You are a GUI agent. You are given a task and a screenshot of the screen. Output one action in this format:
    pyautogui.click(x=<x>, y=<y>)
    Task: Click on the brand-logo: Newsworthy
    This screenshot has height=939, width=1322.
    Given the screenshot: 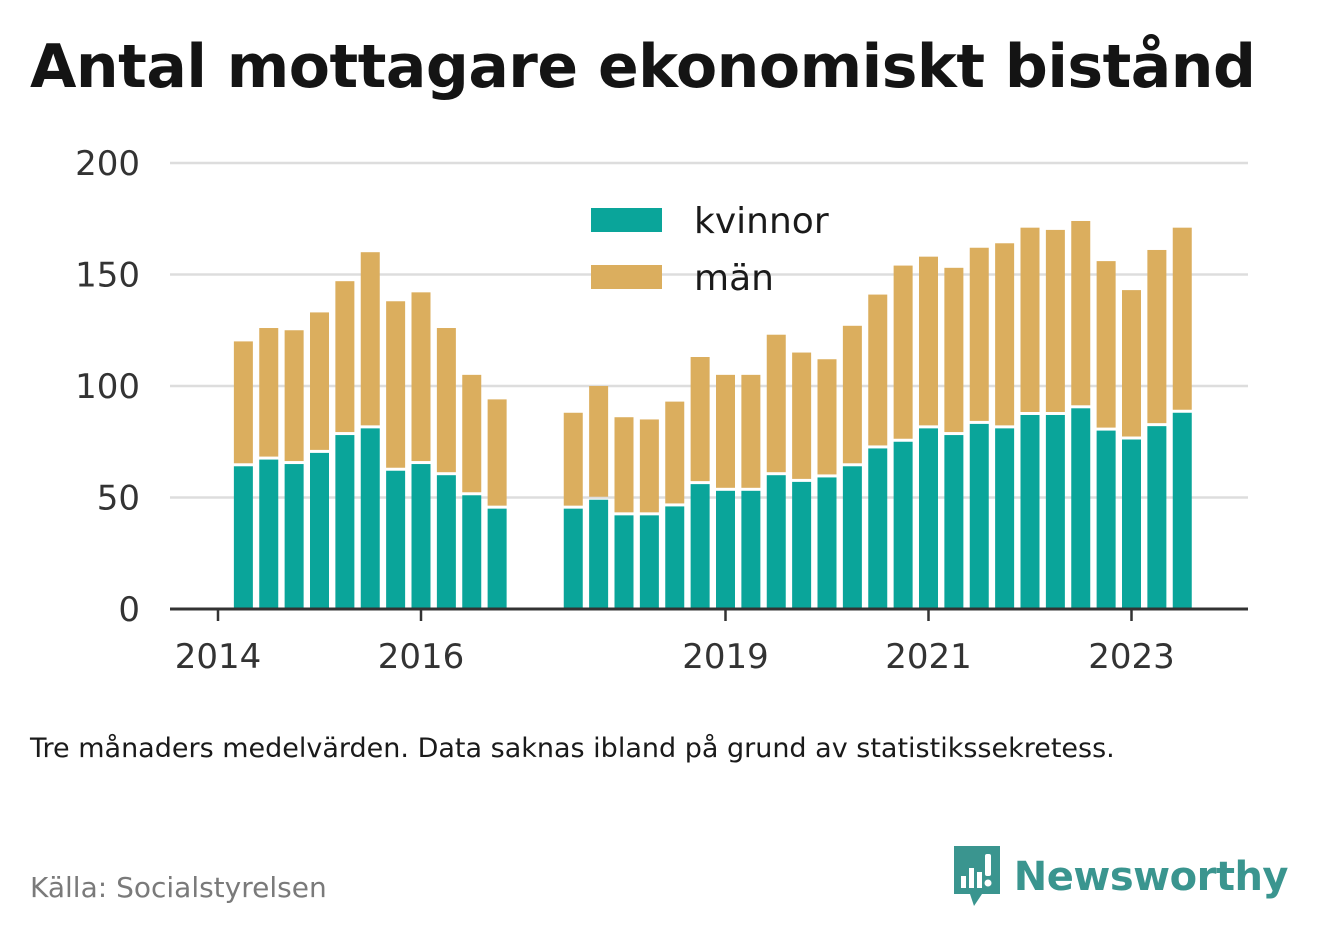 What is the action you would take?
    pyautogui.click(x=1120, y=877)
    